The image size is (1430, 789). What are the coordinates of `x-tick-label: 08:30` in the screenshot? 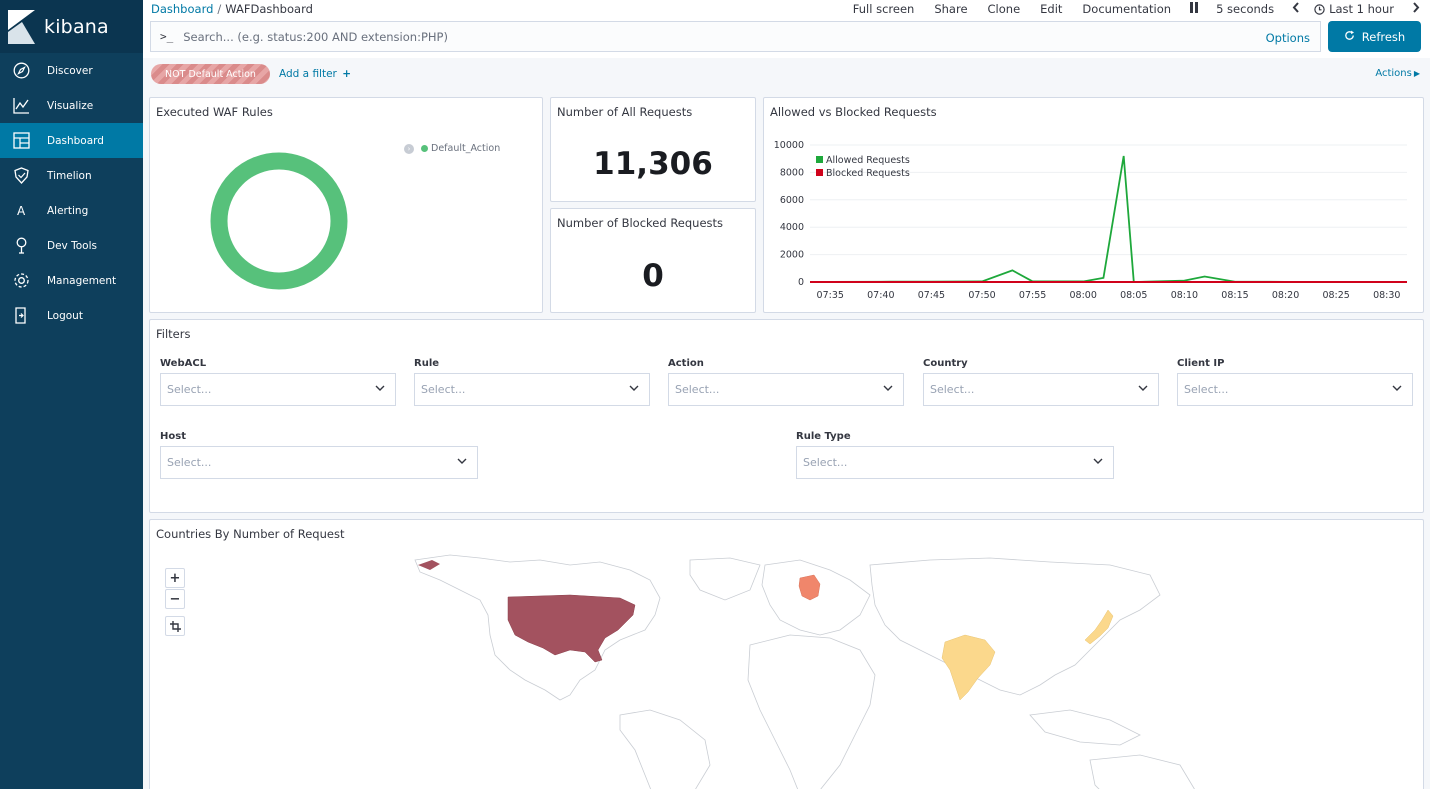 It's located at (1386, 295).